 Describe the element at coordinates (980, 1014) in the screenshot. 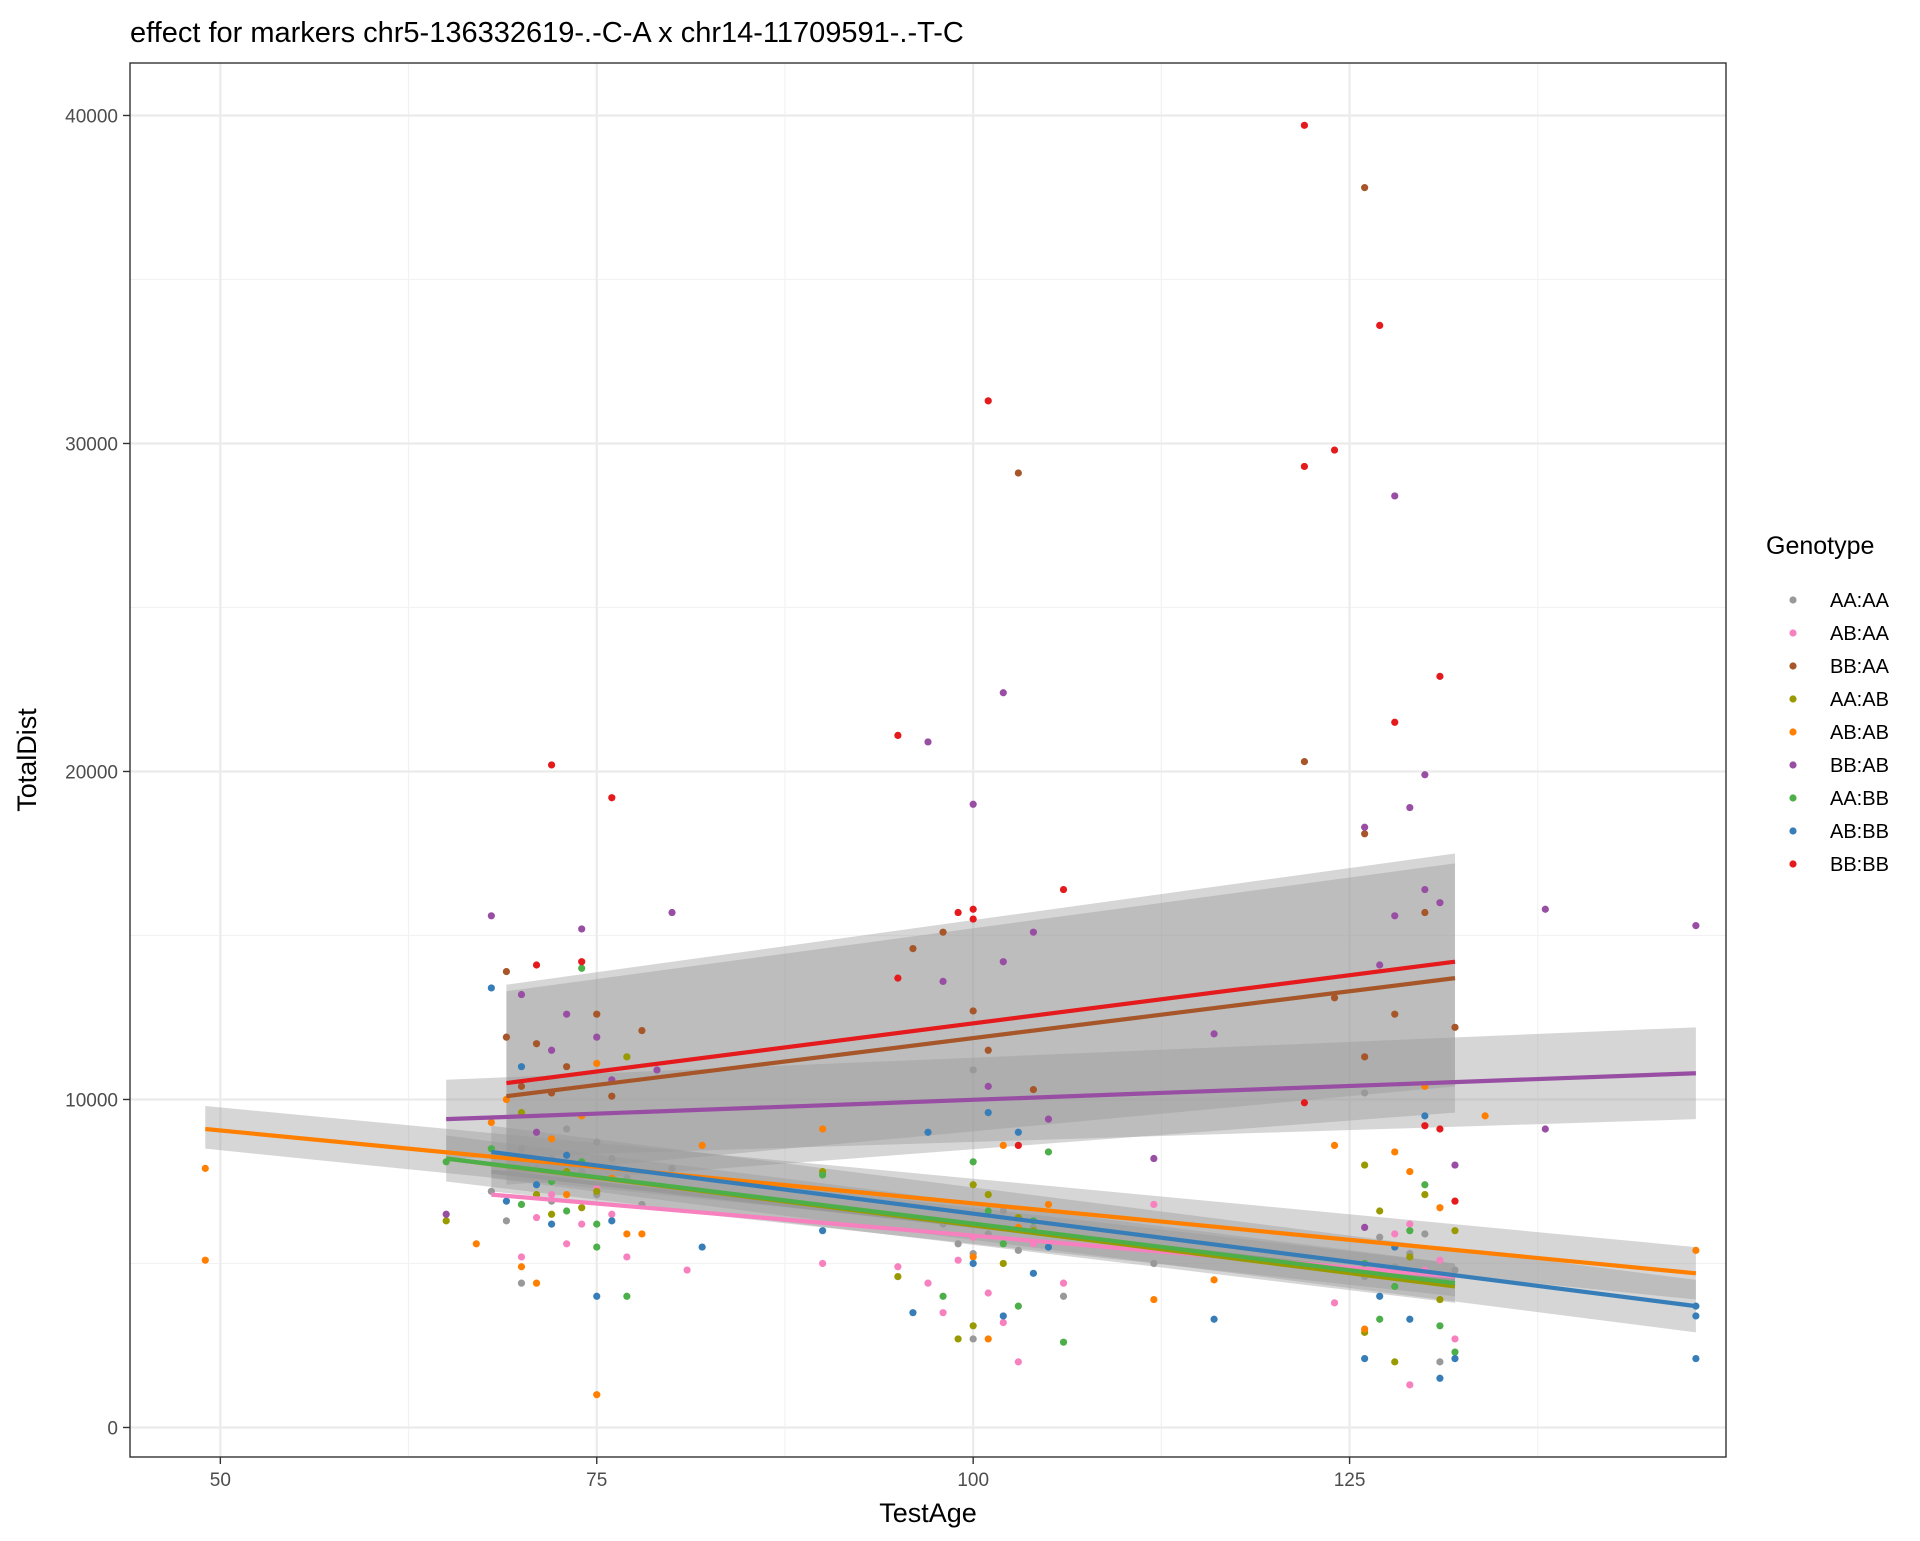

I see `confidence-band` at that location.